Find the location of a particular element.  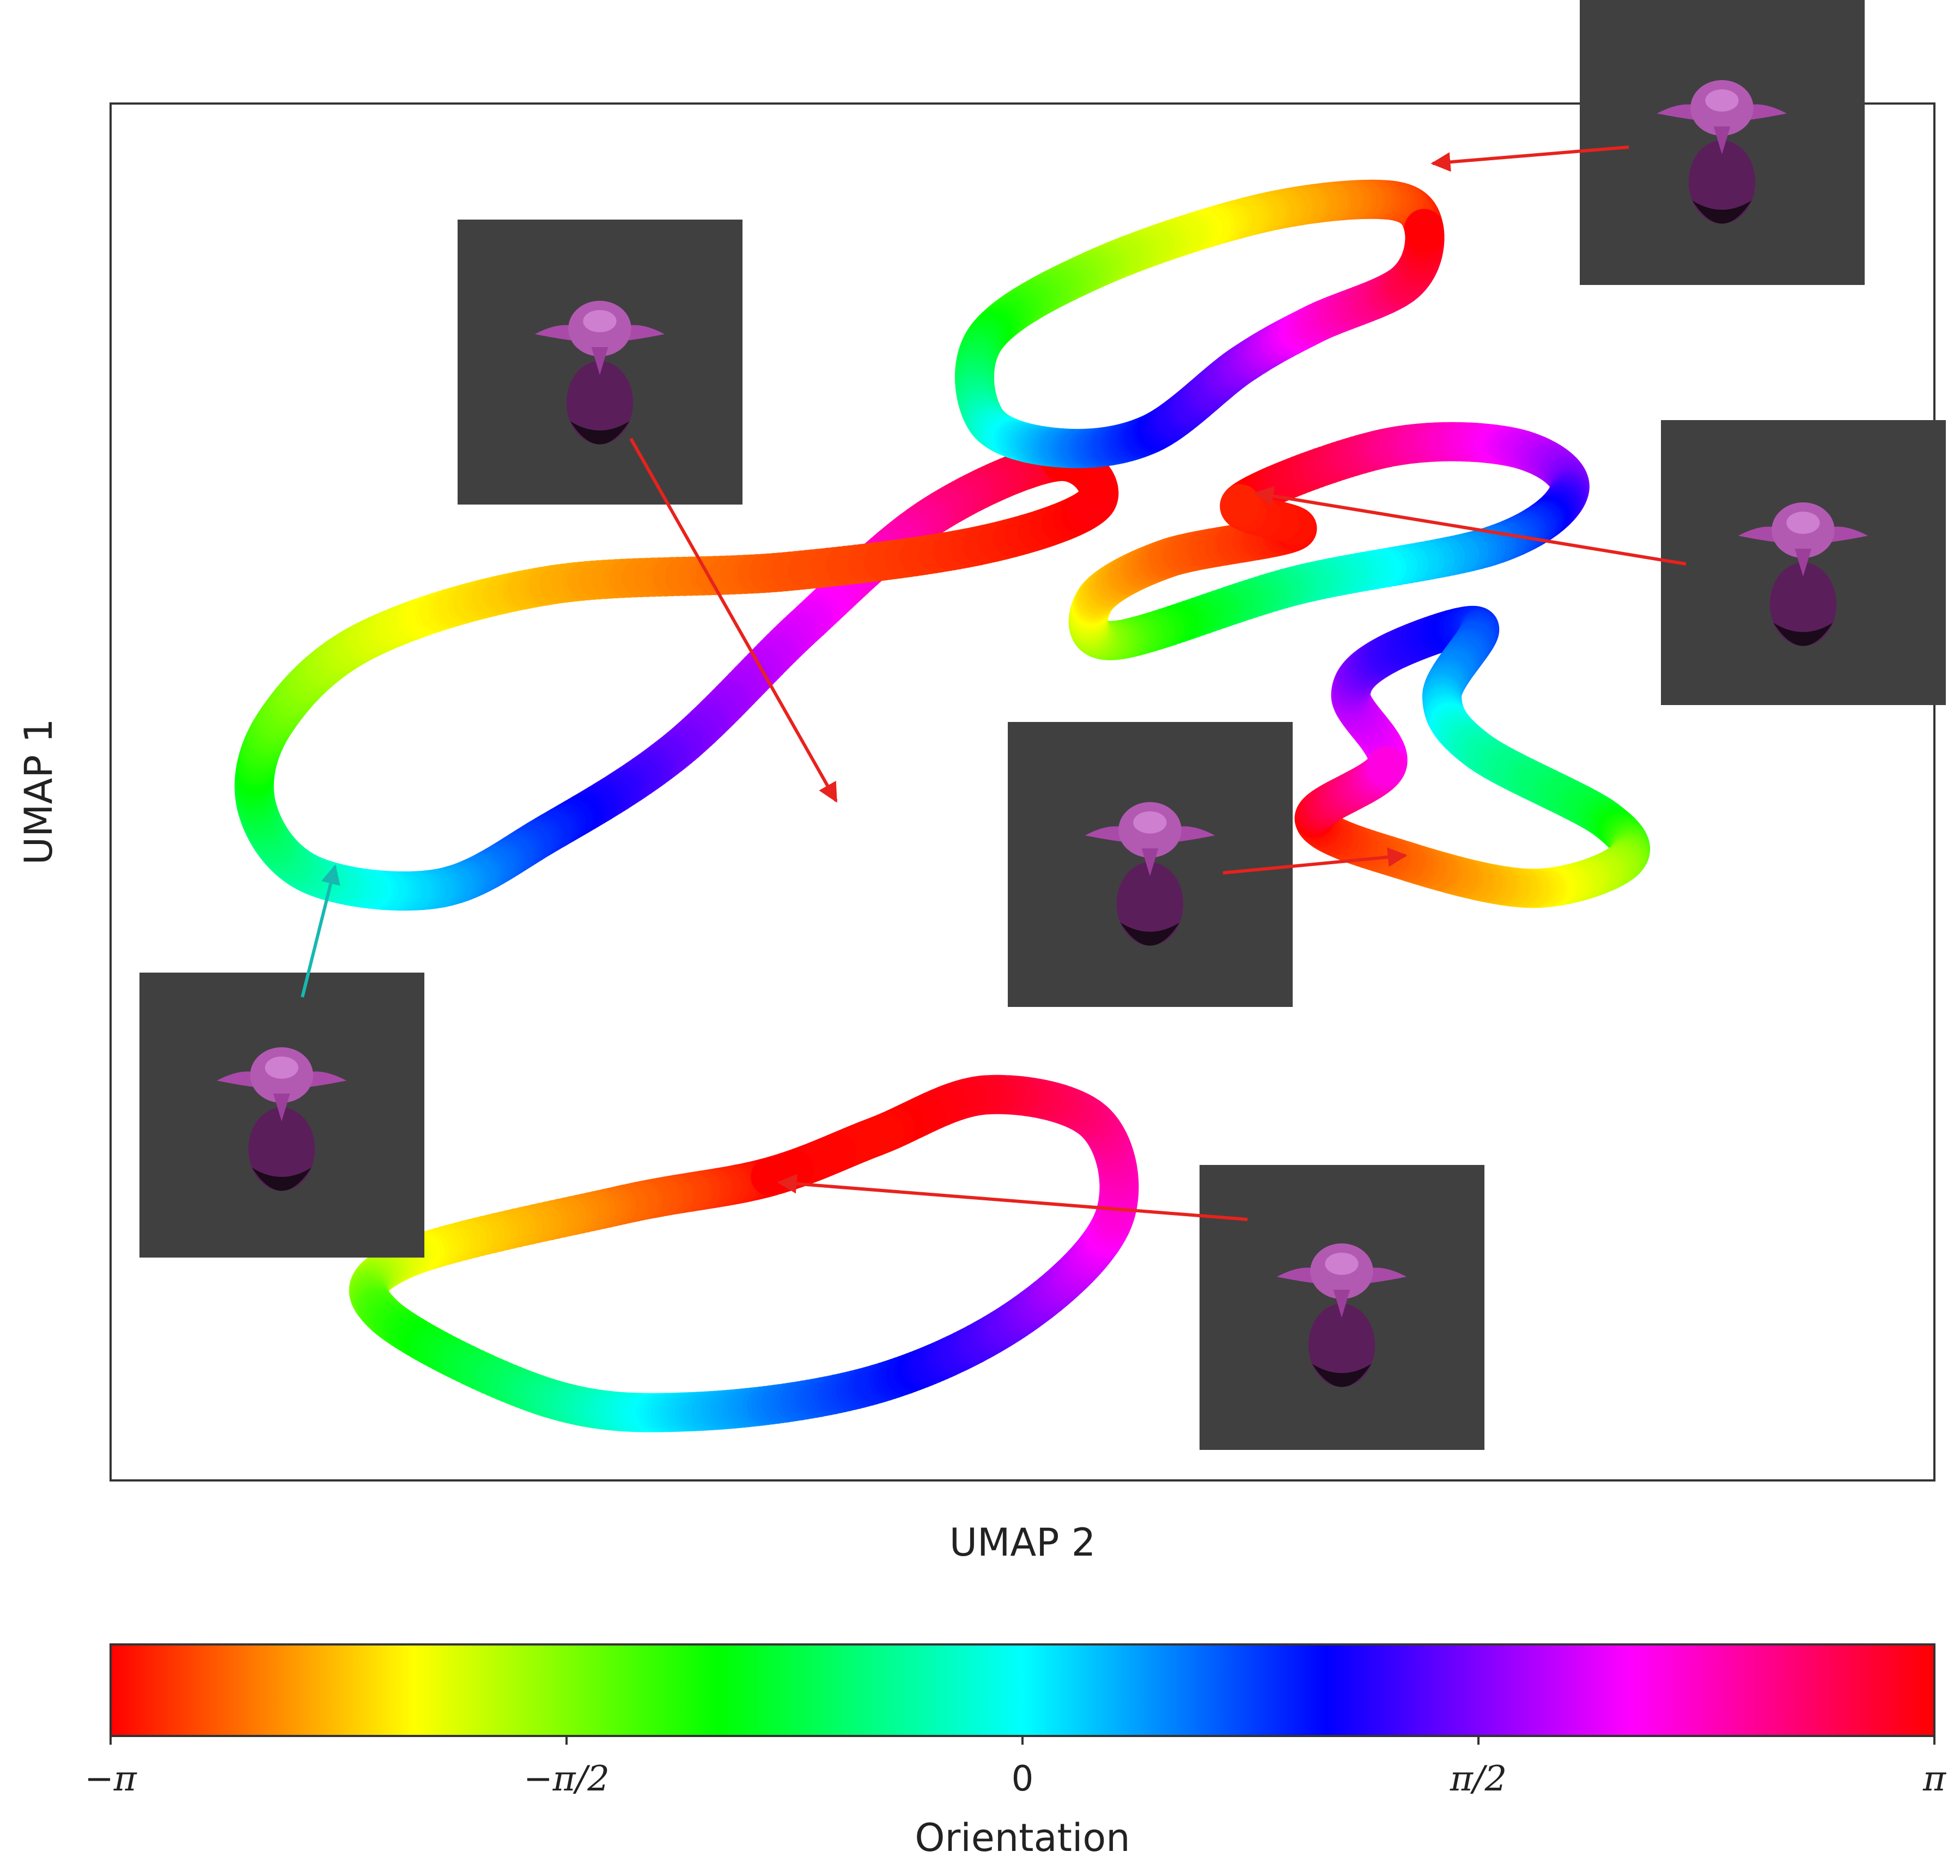

loop-4-point is located at coordinates (1387, 766).